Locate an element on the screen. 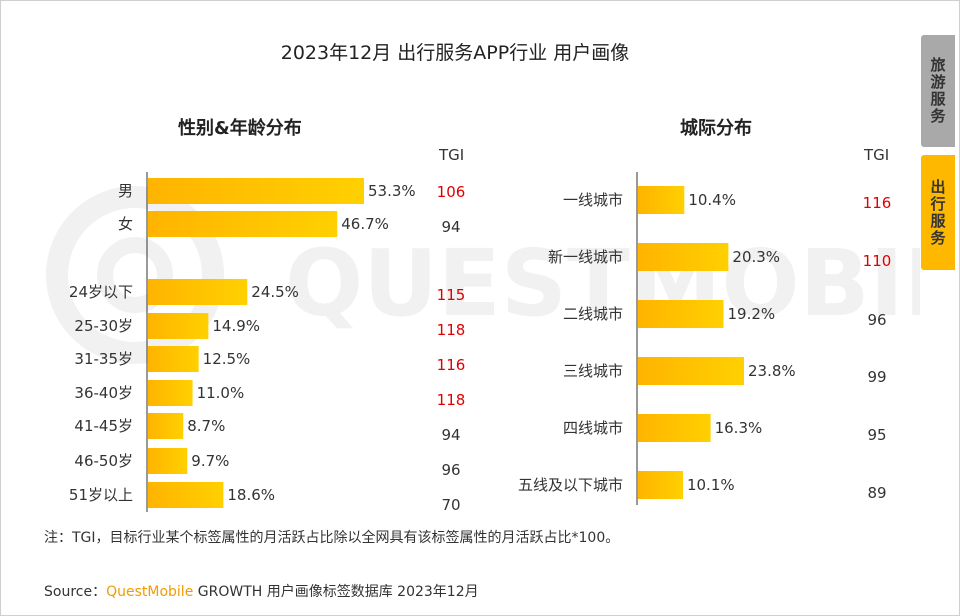 This screenshot has height=616, width=960. source-suffix: GROWTH 用户画像标签数据库 2023年12月 is located at coordinates (336, 592).